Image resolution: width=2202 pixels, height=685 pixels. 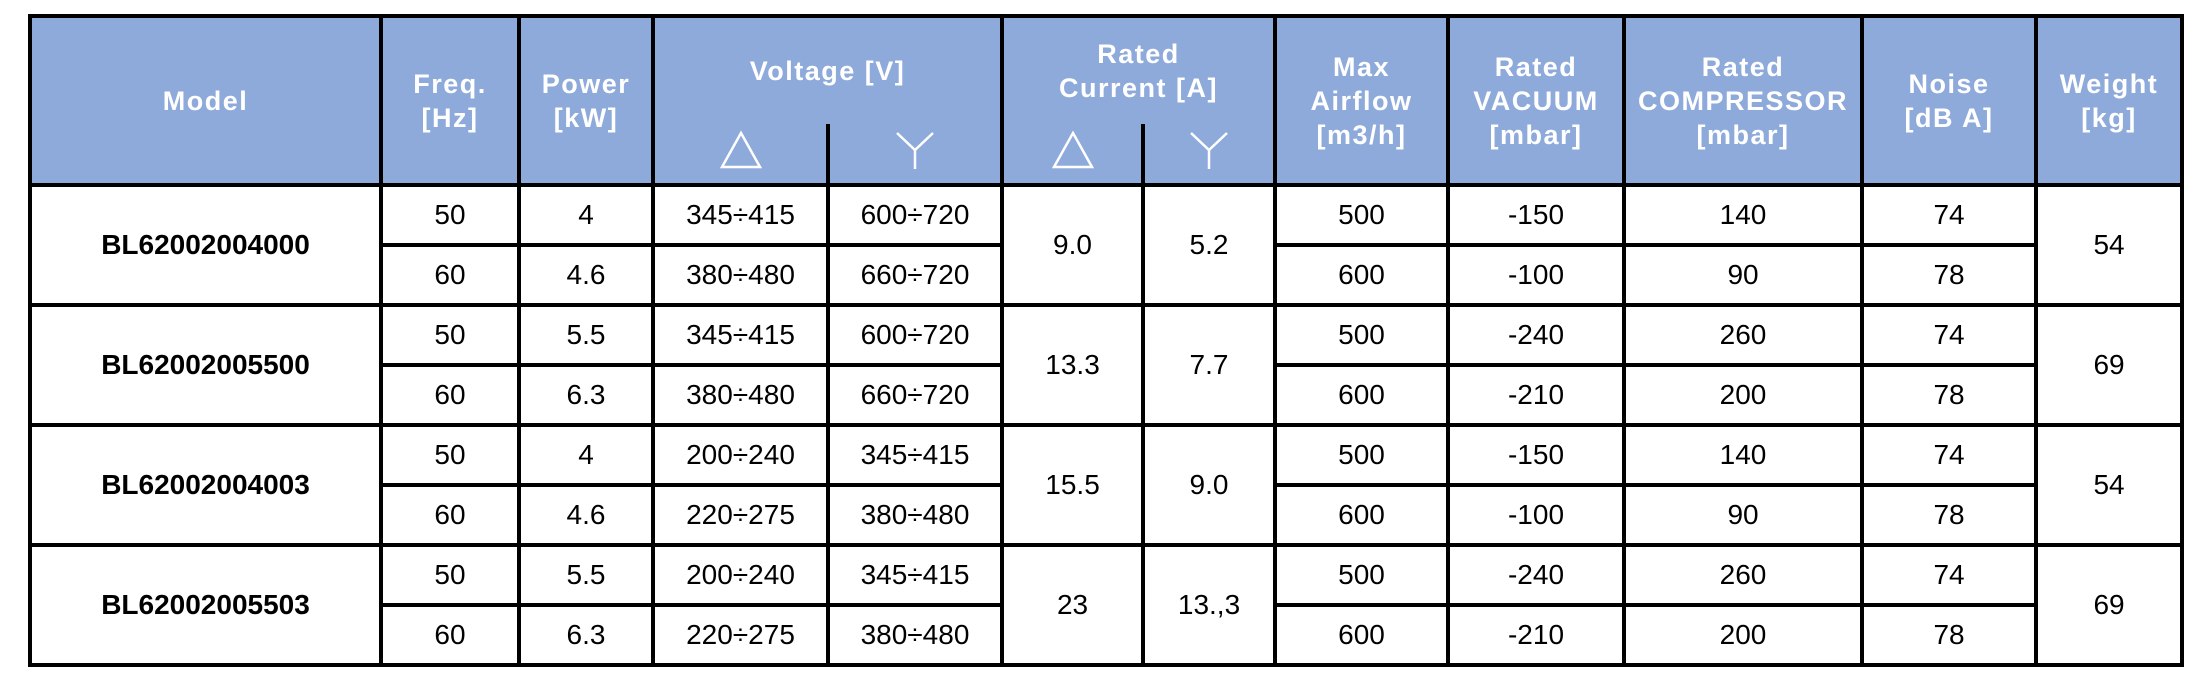 What do you see at coordinates (1536, 134) in the screenshot?
I see `header-line: [mbar]` at bounding box center [1536, 134].